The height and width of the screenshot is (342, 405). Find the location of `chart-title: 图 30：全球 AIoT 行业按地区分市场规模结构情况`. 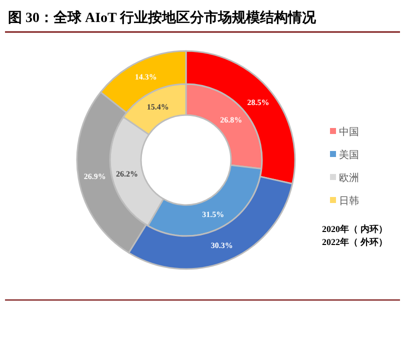

chart-title: 图 30：全球 AIoT 行业按地区分市场规模结构情况 is located at coordinates (163, 17).